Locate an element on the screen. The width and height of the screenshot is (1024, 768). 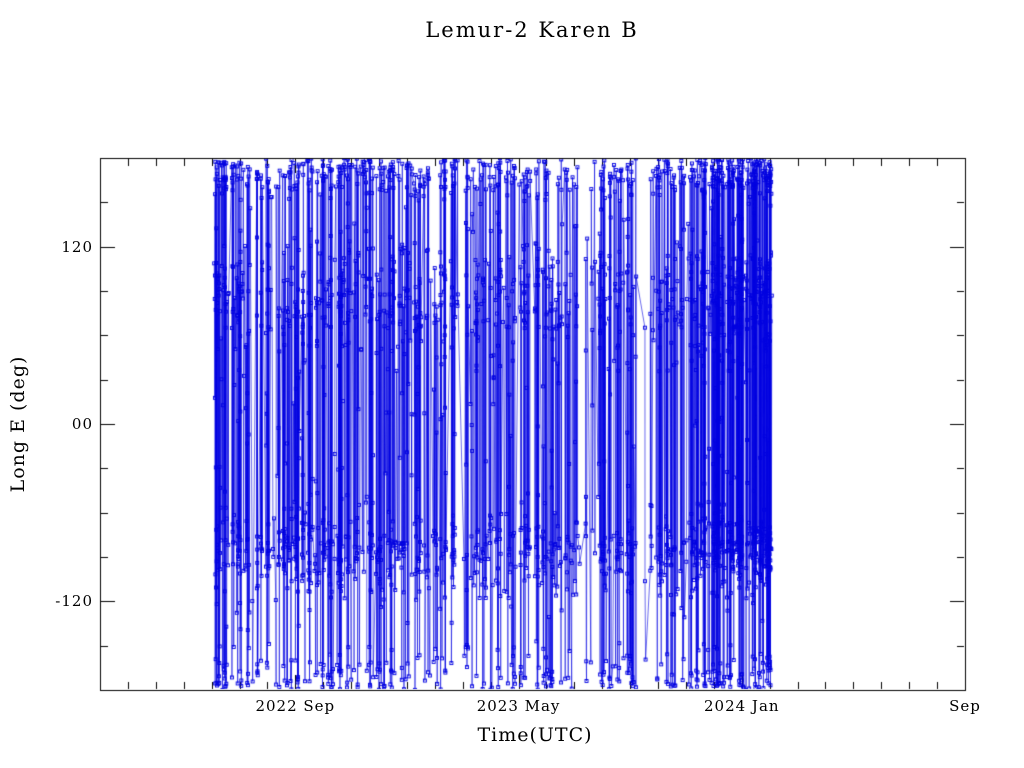
x-tick-label: Sep is located at coordinates (965, 706).